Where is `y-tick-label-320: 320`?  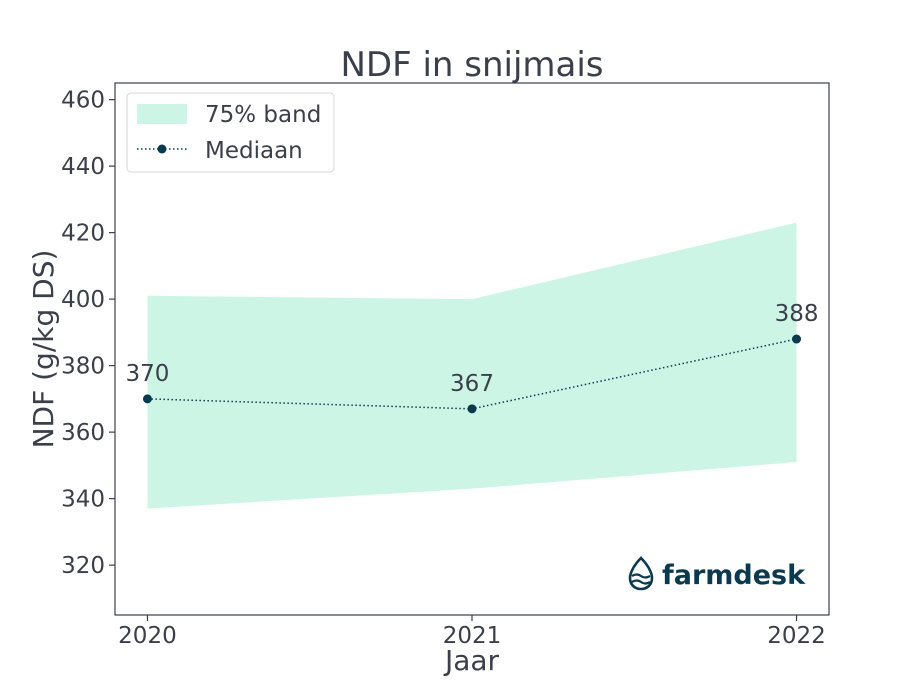
y-tick-label-320: 320 is located at coordinates (83, 566).